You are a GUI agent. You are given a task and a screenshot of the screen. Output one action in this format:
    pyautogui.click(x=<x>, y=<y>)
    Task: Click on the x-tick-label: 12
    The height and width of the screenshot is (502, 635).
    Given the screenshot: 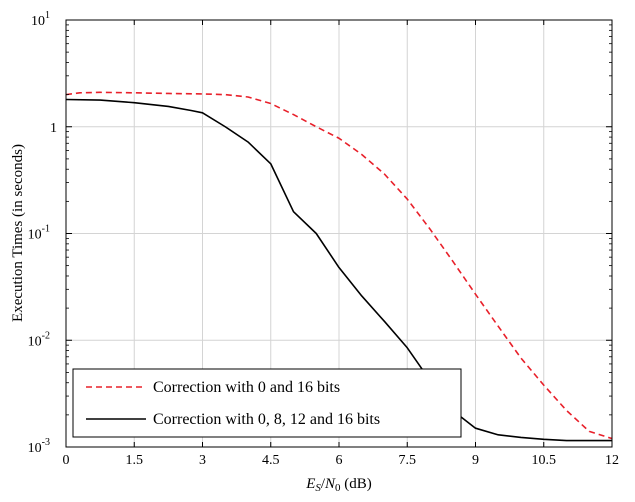 What is the action you would take?
    pyautogui.click(x=612, y=460)
    